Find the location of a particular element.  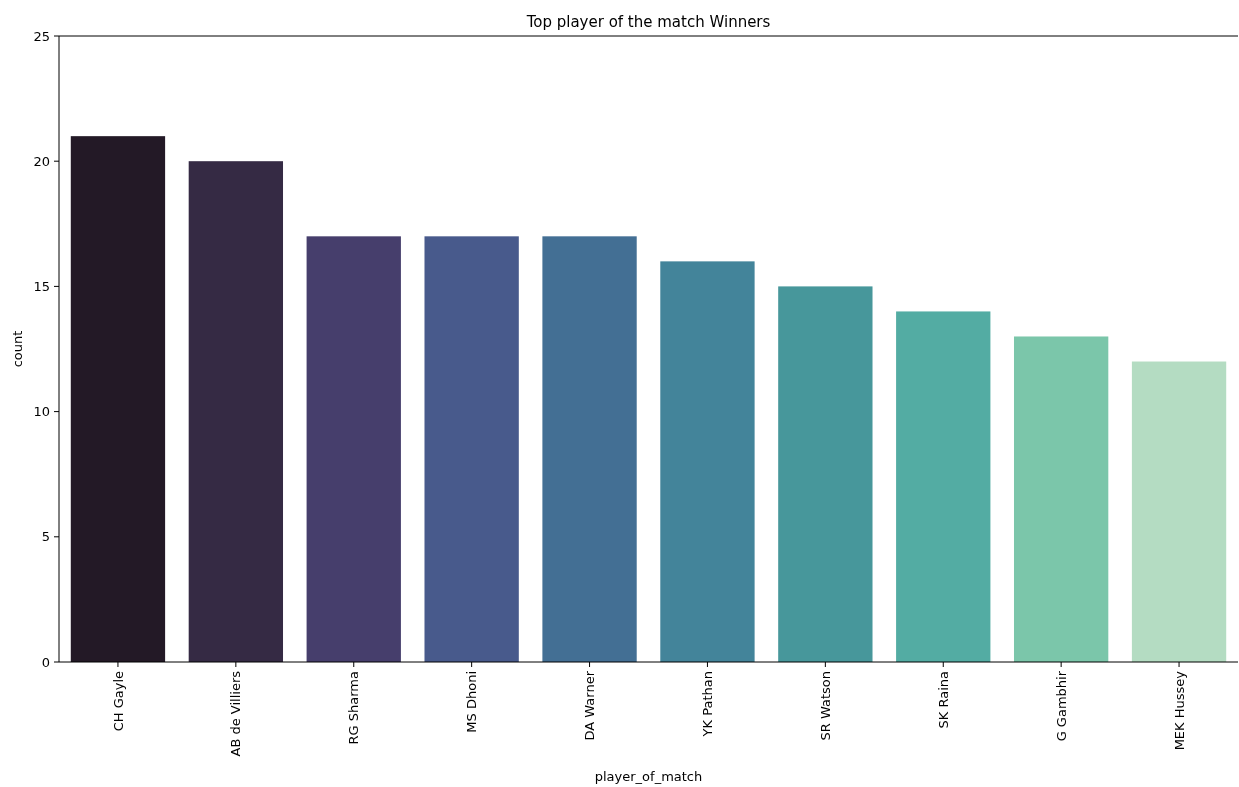

y-tick-label: 20 is located at coordinates (41, 161).